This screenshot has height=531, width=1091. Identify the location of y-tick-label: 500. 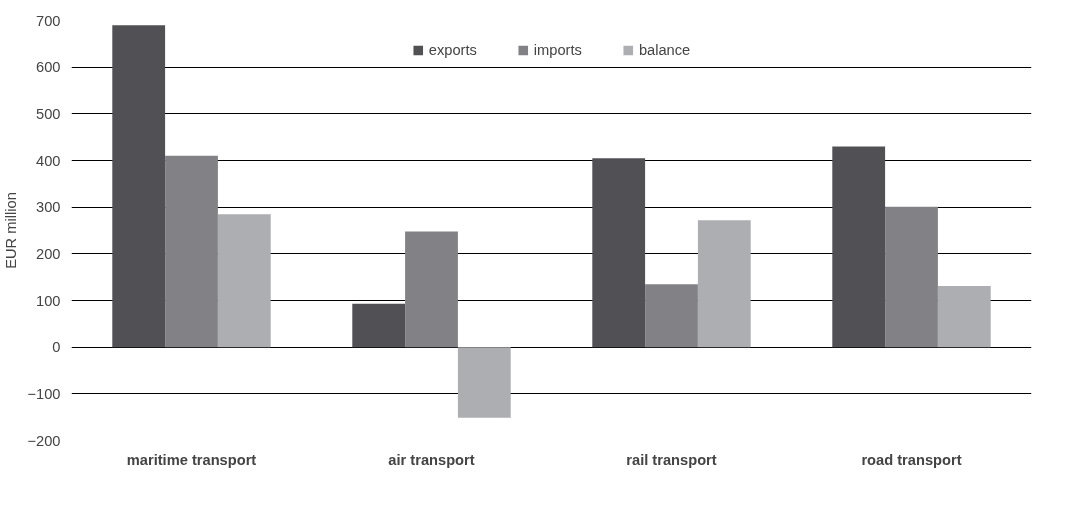
(48, 113).